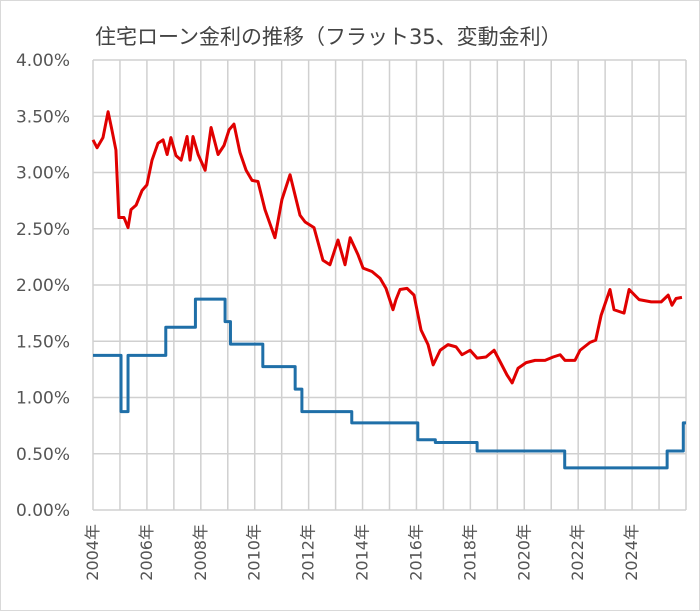 Image resolution: width=700 pixels, height=611 pixels. Describe the element at coordinates (469, 552) in the screenshot. I see `x-tick-label: 2018年` at that location.